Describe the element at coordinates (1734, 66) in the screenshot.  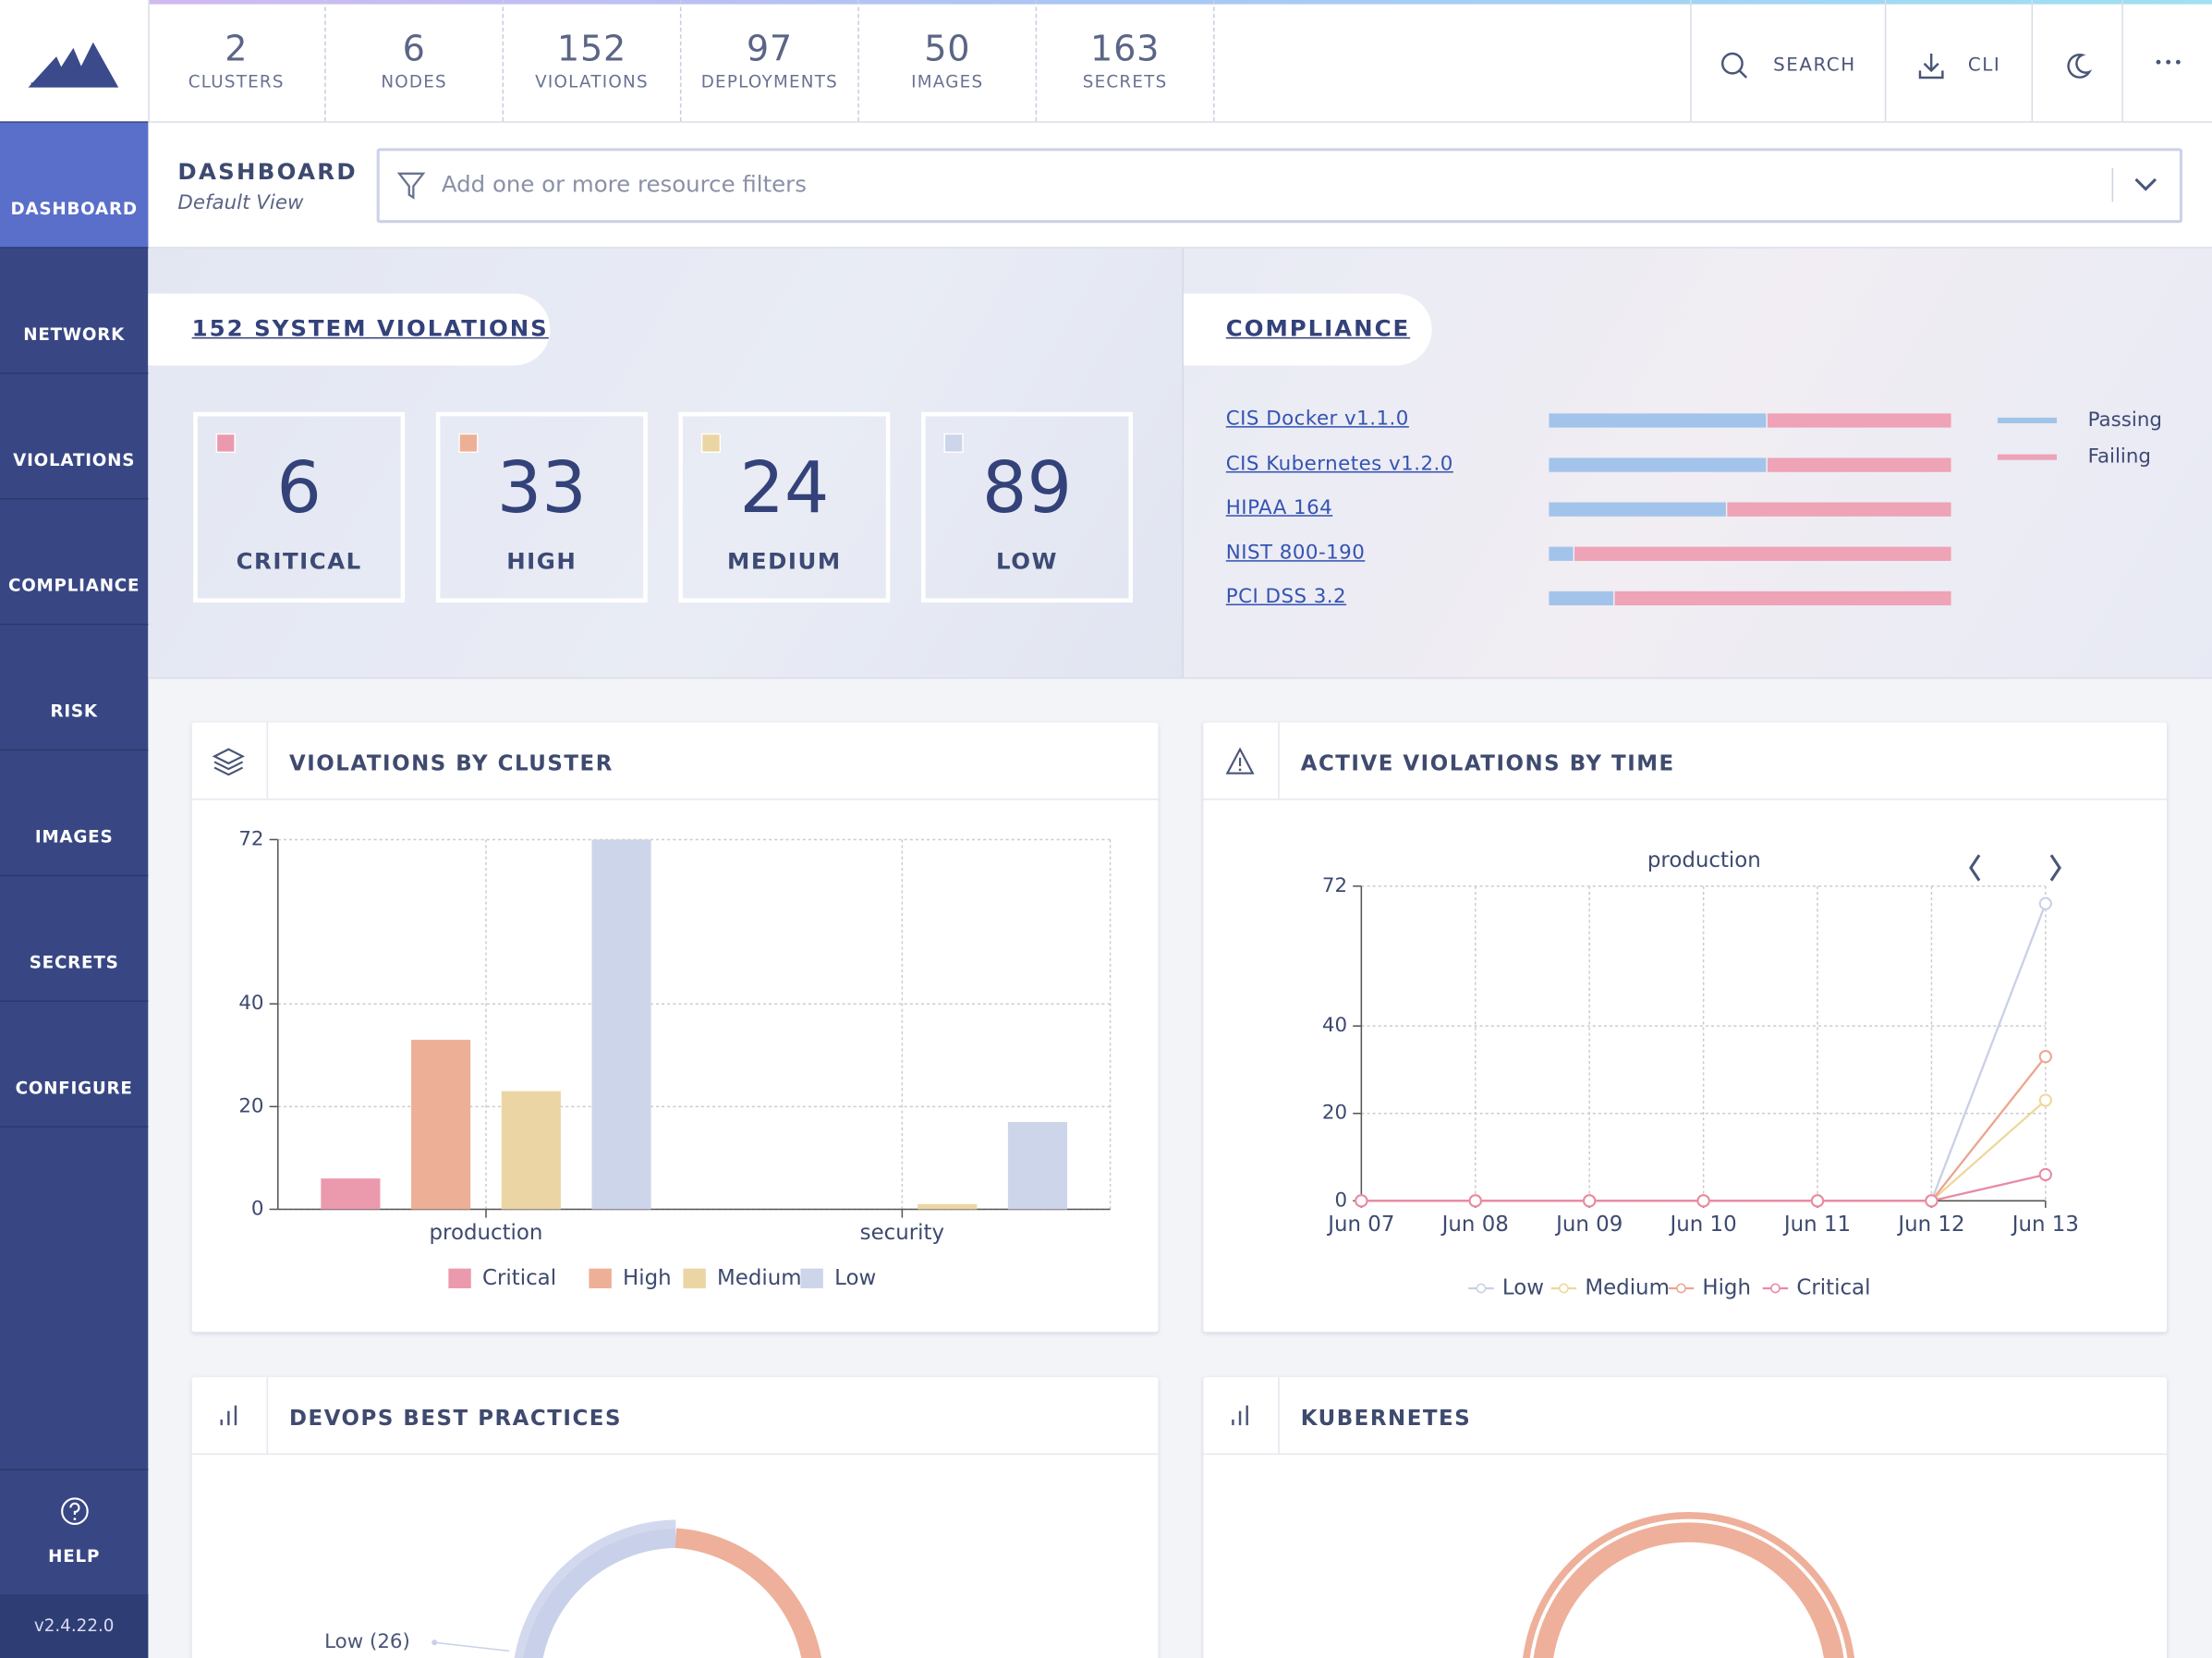
I see `search-icon` at that location.